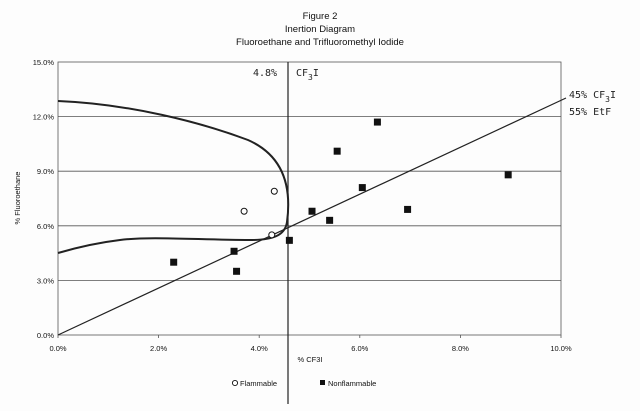 The height and width of the screenshot is (411, 640). Describe the element at coordinates (45, 335) in the screenshot. I see `y-tick-label: 0.0%` at that location.